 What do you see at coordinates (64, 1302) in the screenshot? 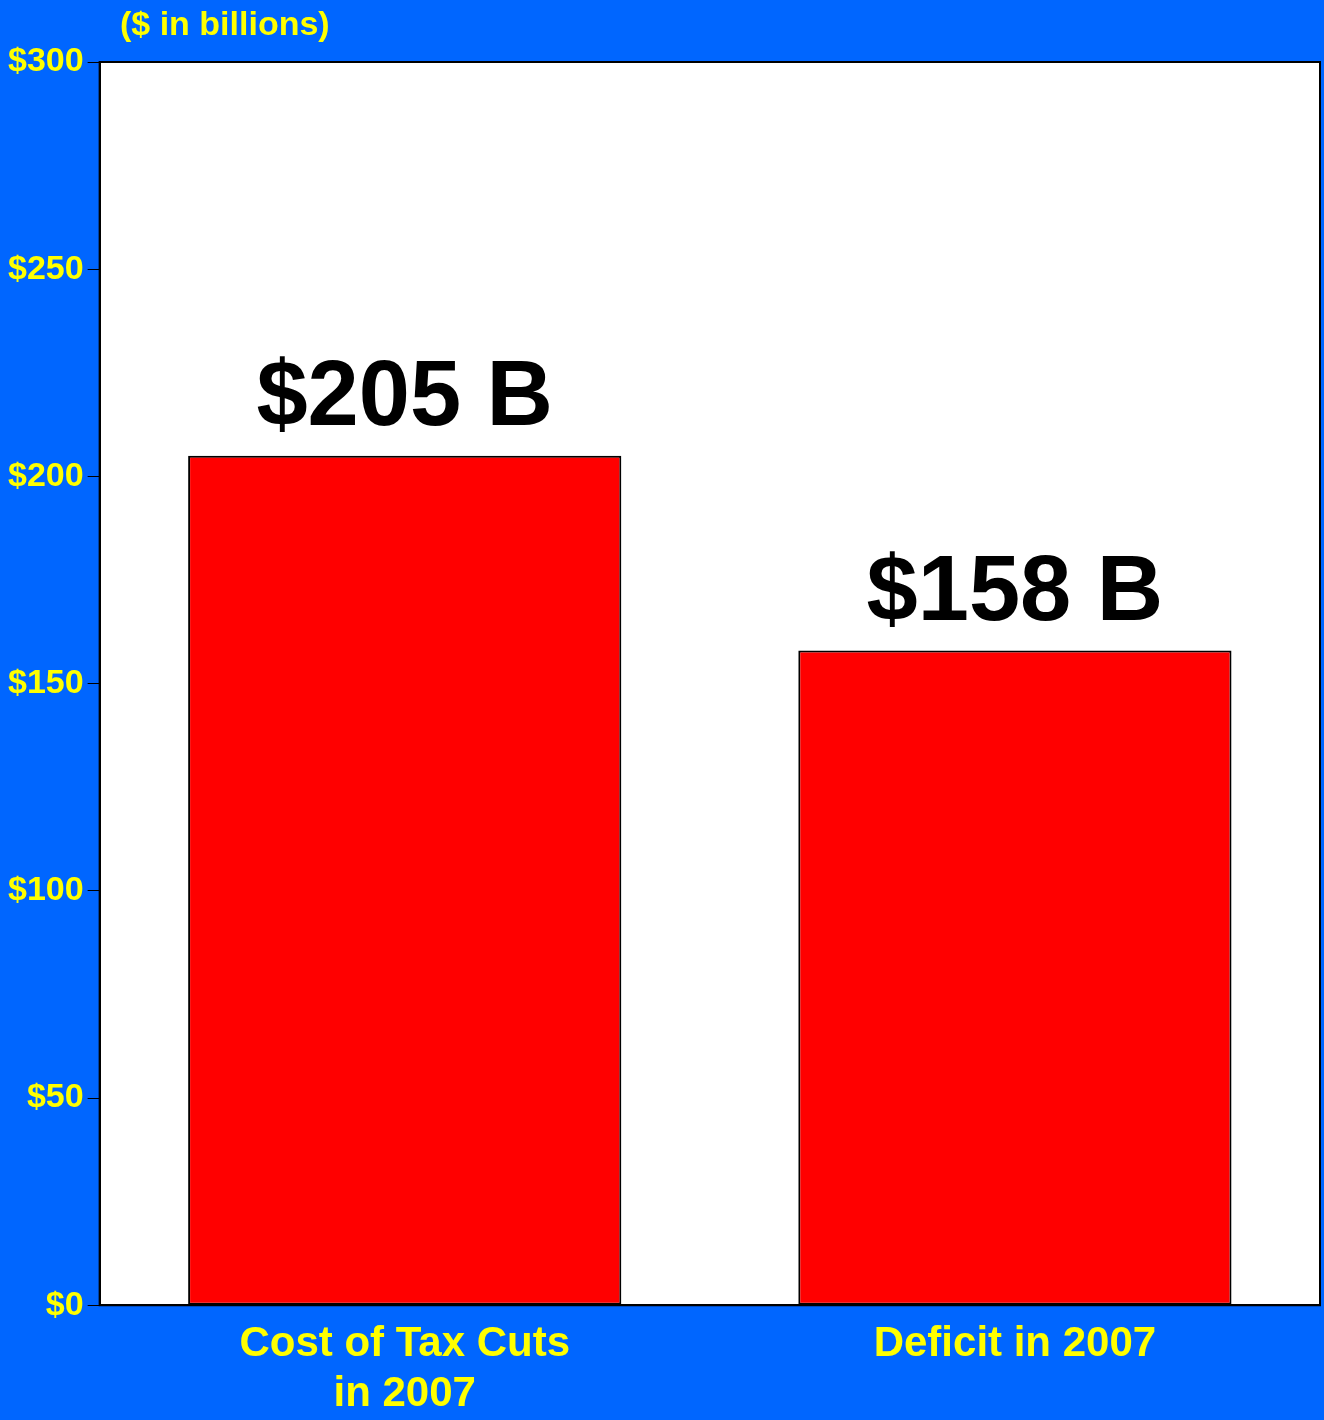
I see `y-tick-label: $0` at bounding box center [64, 1302].